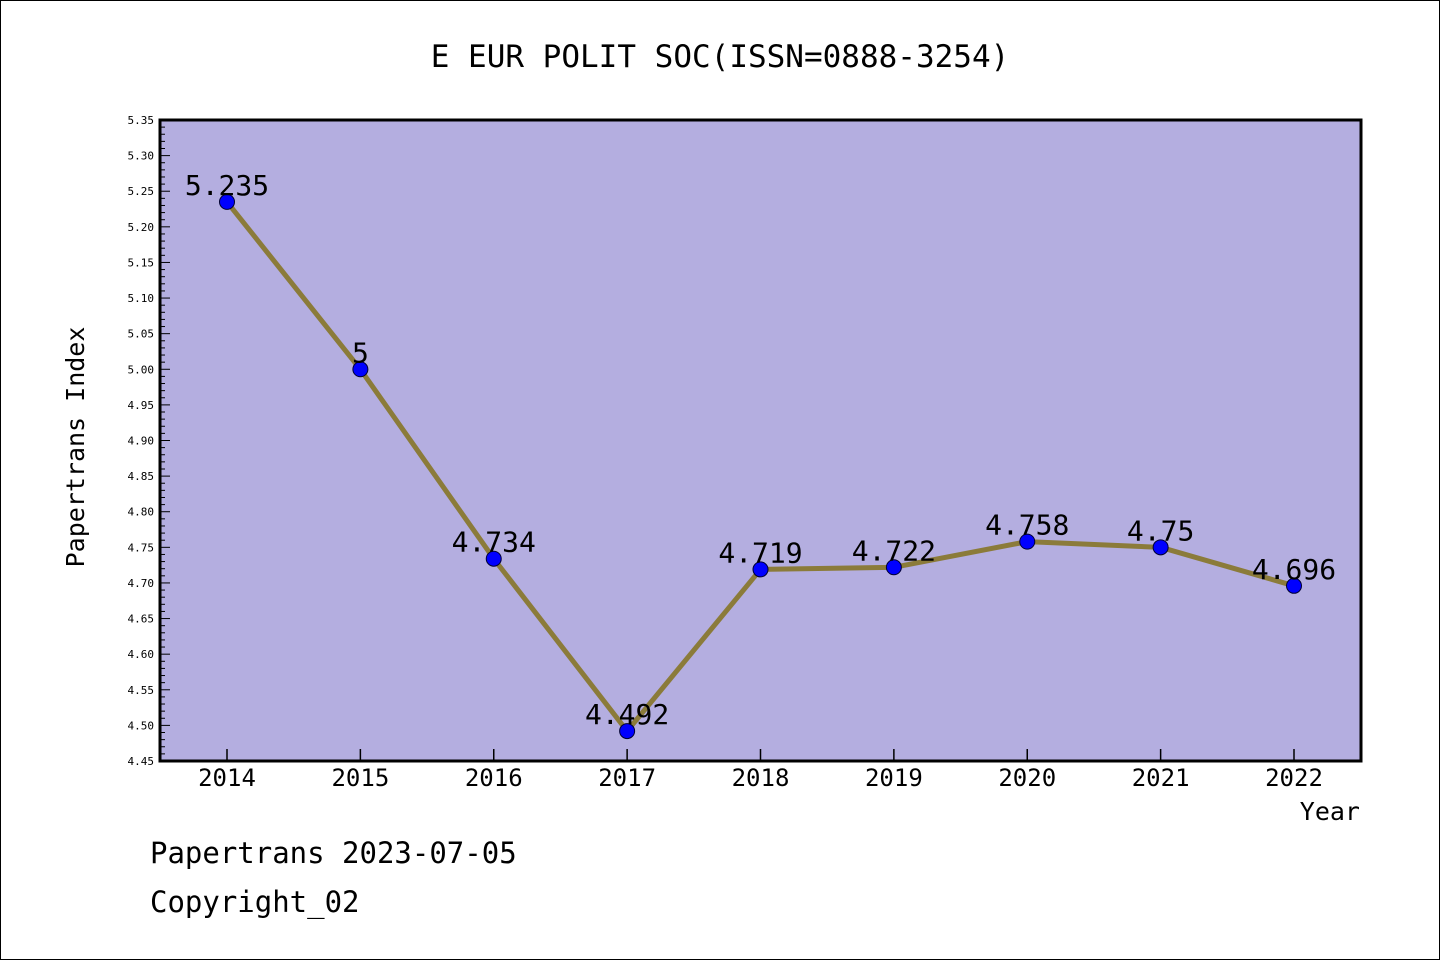  Describe the element at coordinates (141, 156) in the screenshot. I see `y-tick-label: 5.30` at that location.